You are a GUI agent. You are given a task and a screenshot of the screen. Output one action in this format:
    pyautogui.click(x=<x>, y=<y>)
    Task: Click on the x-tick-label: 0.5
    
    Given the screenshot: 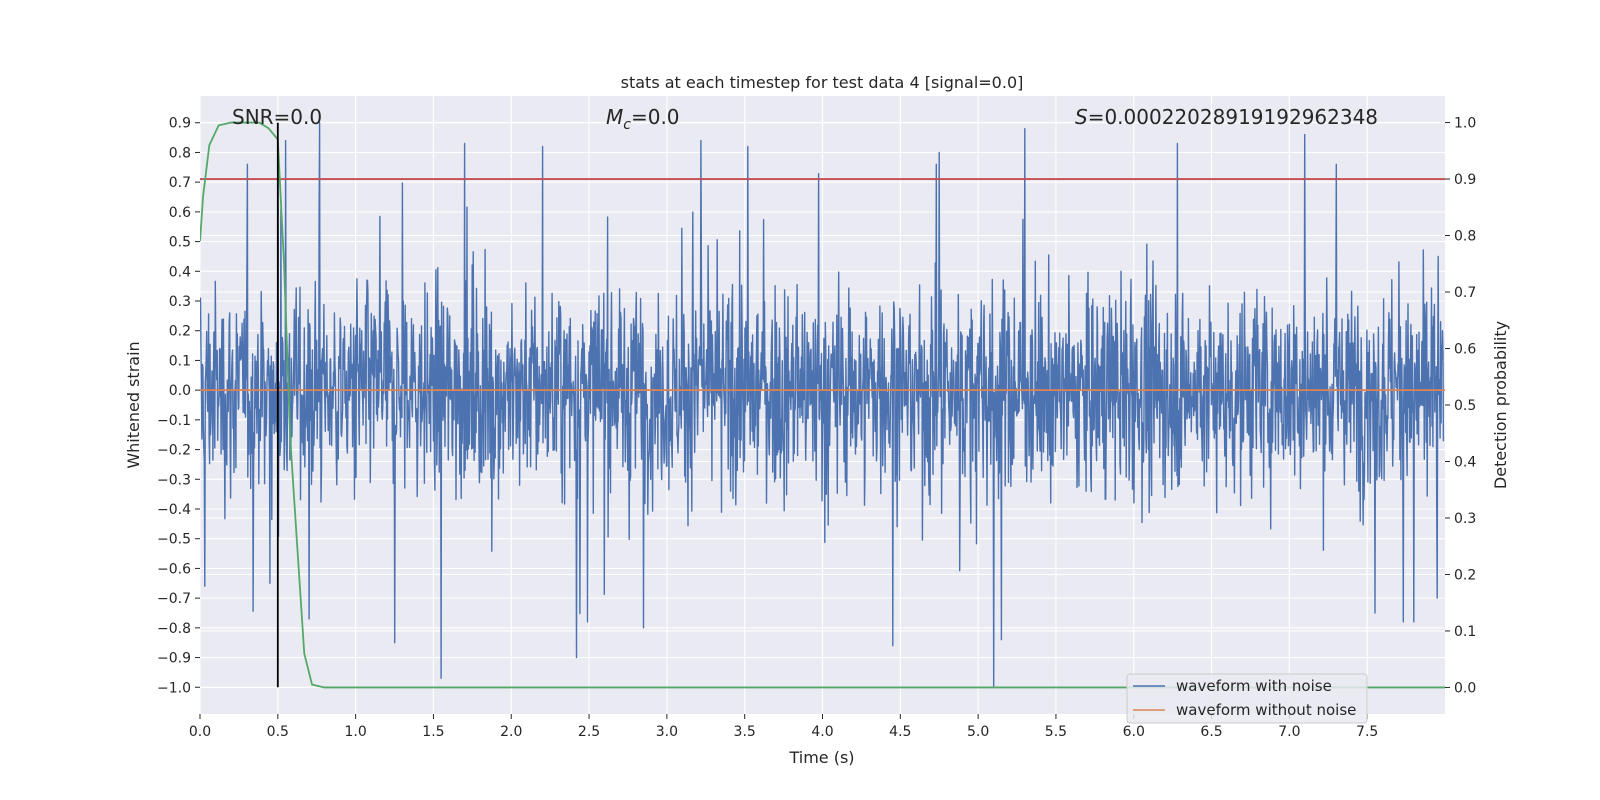 What is the action you would take?
    pyautogui.click(x=278, y=732)
    